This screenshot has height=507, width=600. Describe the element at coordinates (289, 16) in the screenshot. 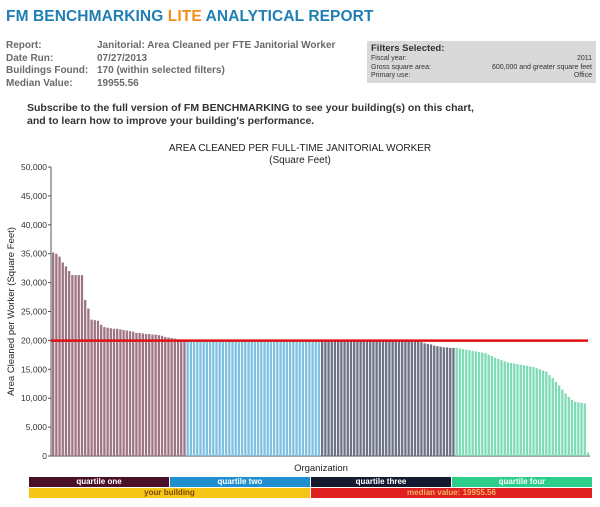

I see `title-rest: ANALYTICAL REPORT` at that location.